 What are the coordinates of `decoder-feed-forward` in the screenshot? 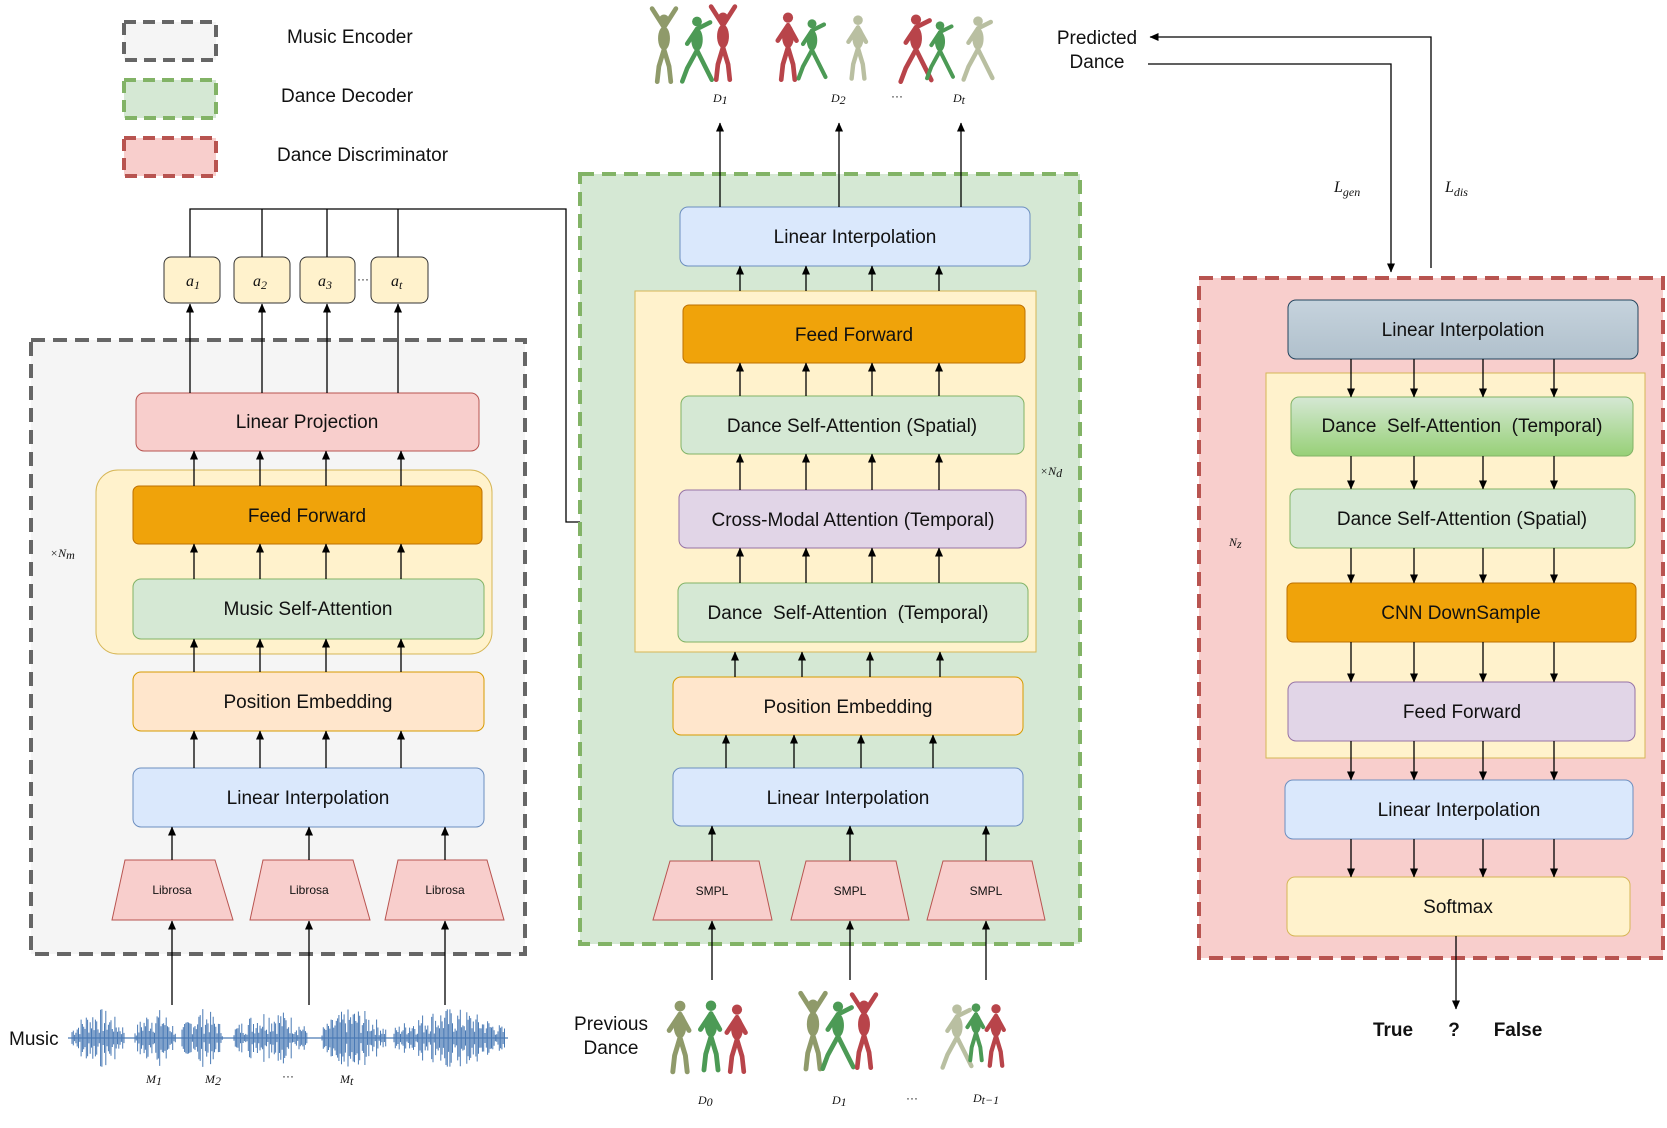 It's located at (854, 334).